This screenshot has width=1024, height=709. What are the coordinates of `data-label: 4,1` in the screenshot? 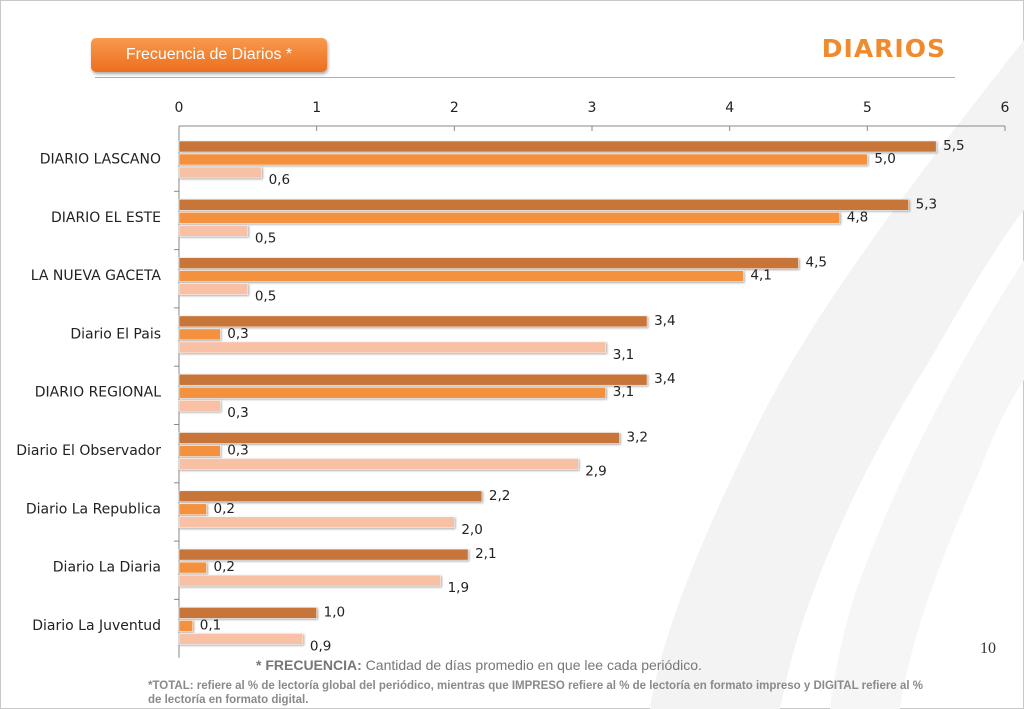 It's located at (760, 276).